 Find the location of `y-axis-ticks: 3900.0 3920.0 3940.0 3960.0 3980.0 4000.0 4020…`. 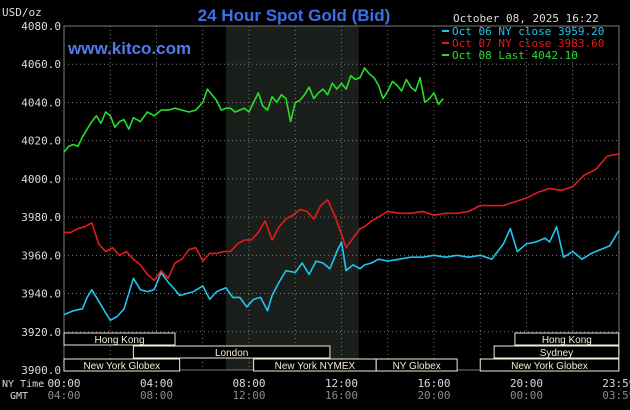

y-axis-ticks: 3900.0 3920.0 3940.0 3960.0 3980.0 4000.0 4020… is located at coordinates (41, 198).